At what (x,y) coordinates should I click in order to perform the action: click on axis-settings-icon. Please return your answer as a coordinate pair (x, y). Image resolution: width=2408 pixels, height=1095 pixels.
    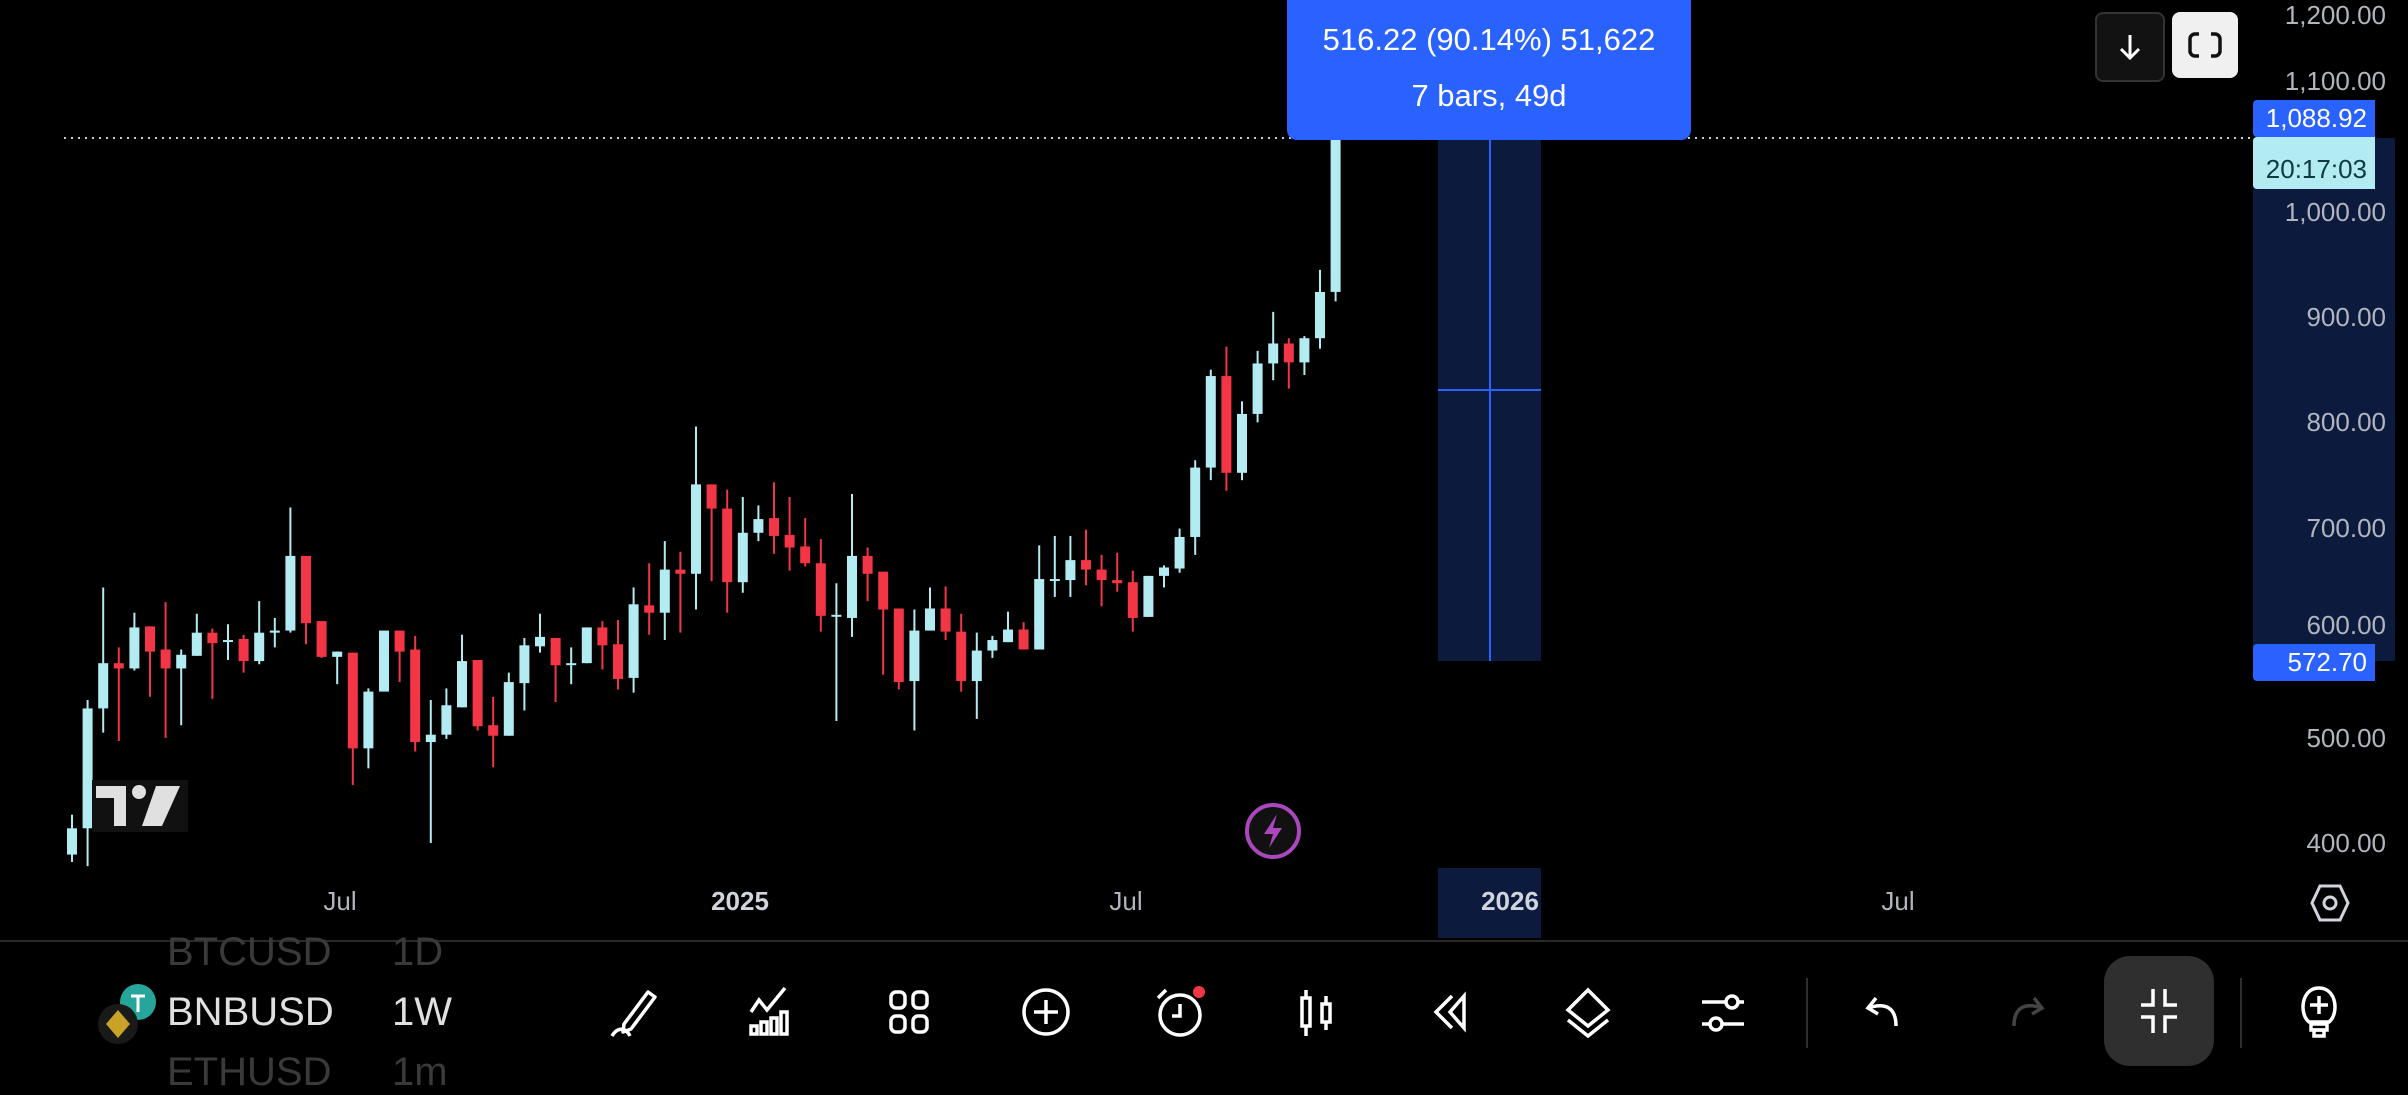
    Looking at the image, I should click on (2330, 903).